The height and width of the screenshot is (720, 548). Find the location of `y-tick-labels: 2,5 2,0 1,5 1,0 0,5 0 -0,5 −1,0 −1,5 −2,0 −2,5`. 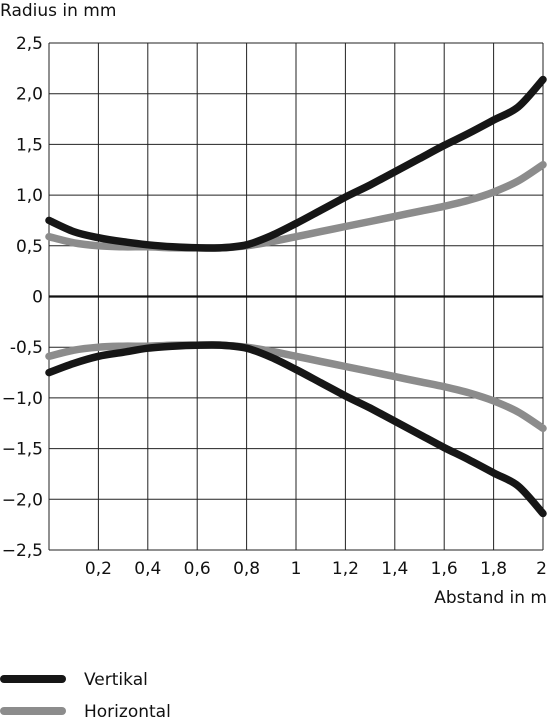

y-tick-labels: 2,5 2,0 1,5 1,0 0,5 0 -0,5 −1,0 −1,5 −2,0 −2,5 is located at coordinates (22, 297).